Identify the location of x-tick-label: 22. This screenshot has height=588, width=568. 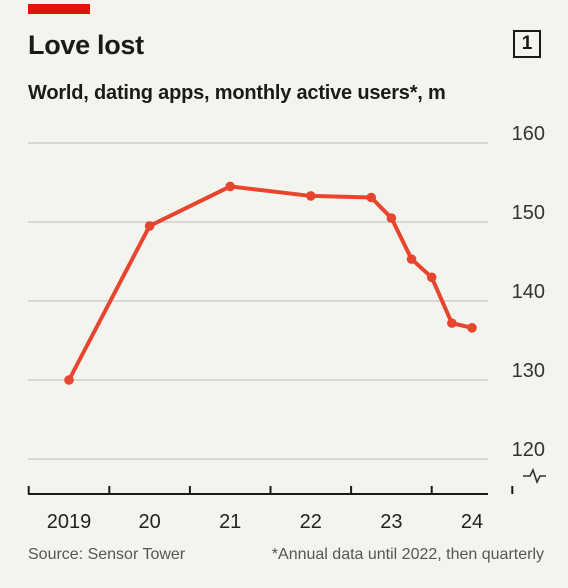
(311, 522).